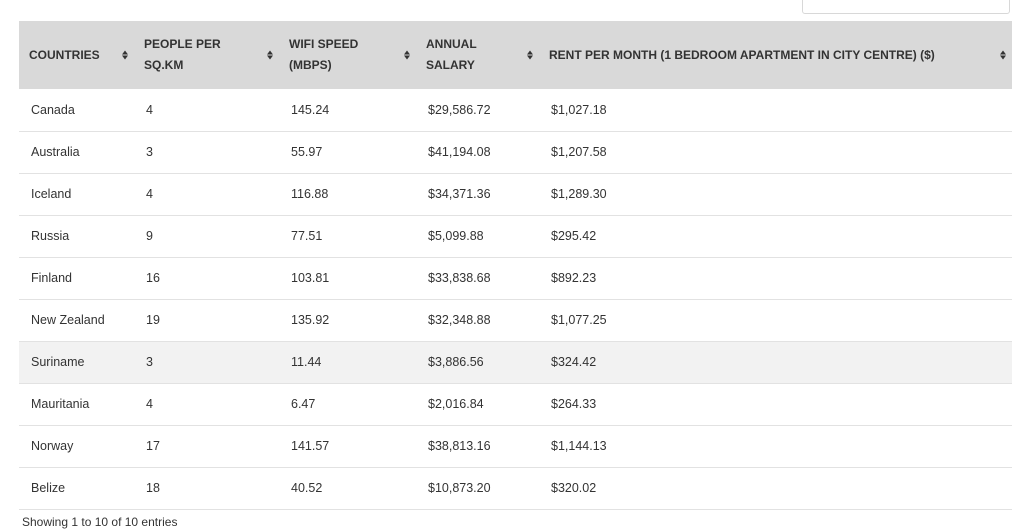 This screenshot has height=532, width=1024. I want to click on country-cell: New Zealand, so click(68, 320).